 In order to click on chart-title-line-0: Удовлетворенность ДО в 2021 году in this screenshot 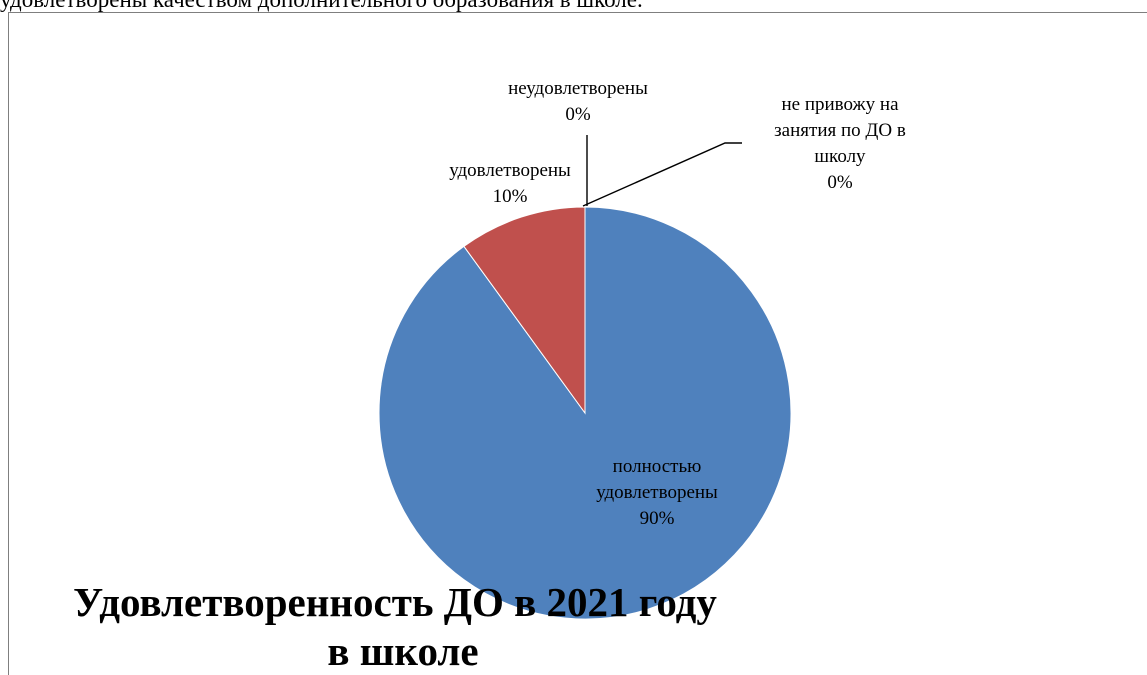, I will do `click(395, 602)`.